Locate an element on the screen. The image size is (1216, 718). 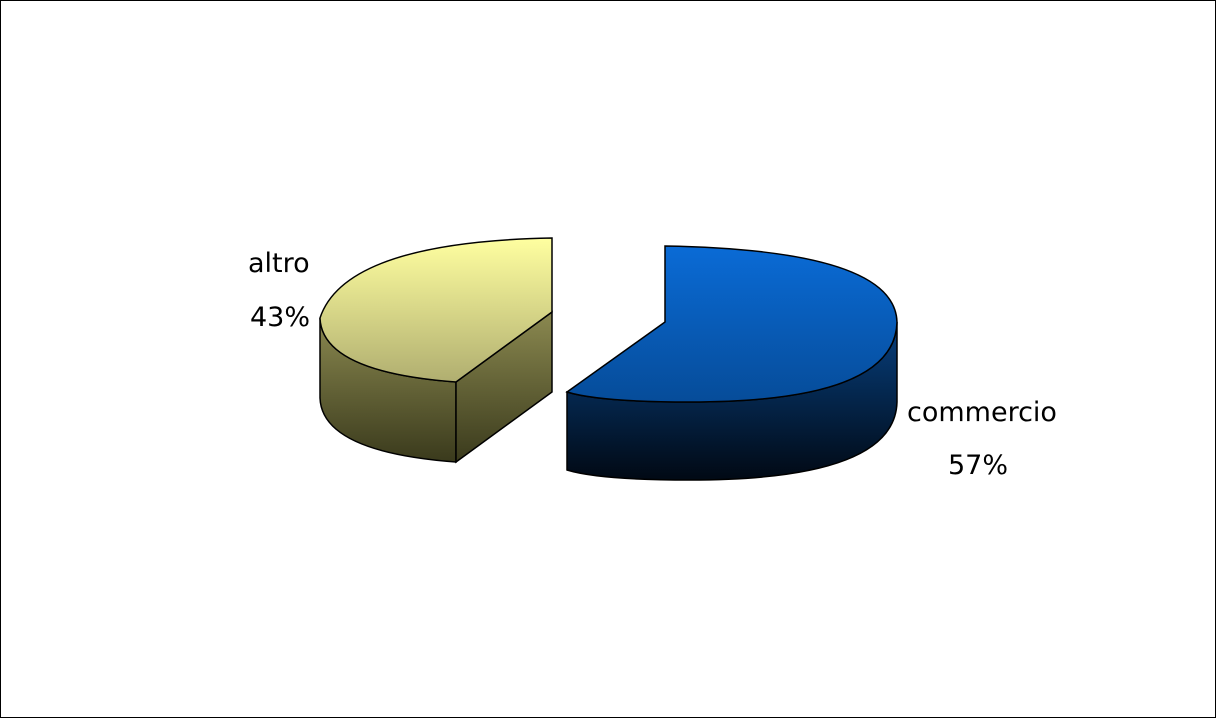
pie-slice-altro is located at coordinates (436, 350).